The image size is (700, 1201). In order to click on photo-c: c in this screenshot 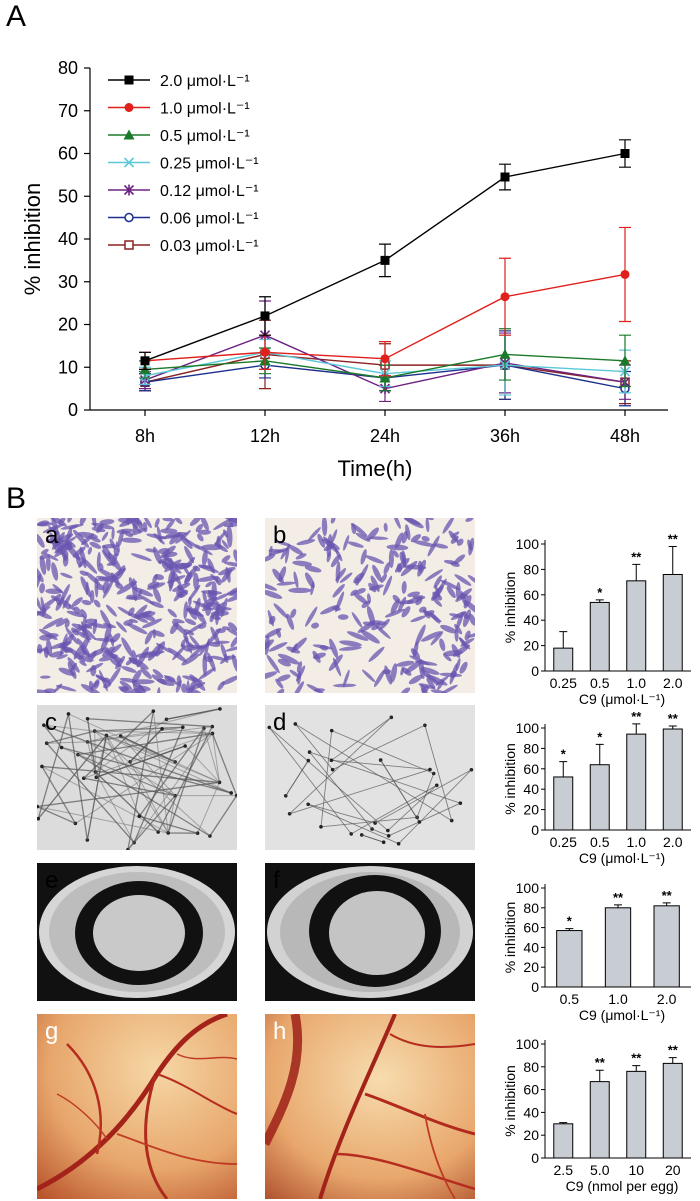, I will do `click(137, 777)`.